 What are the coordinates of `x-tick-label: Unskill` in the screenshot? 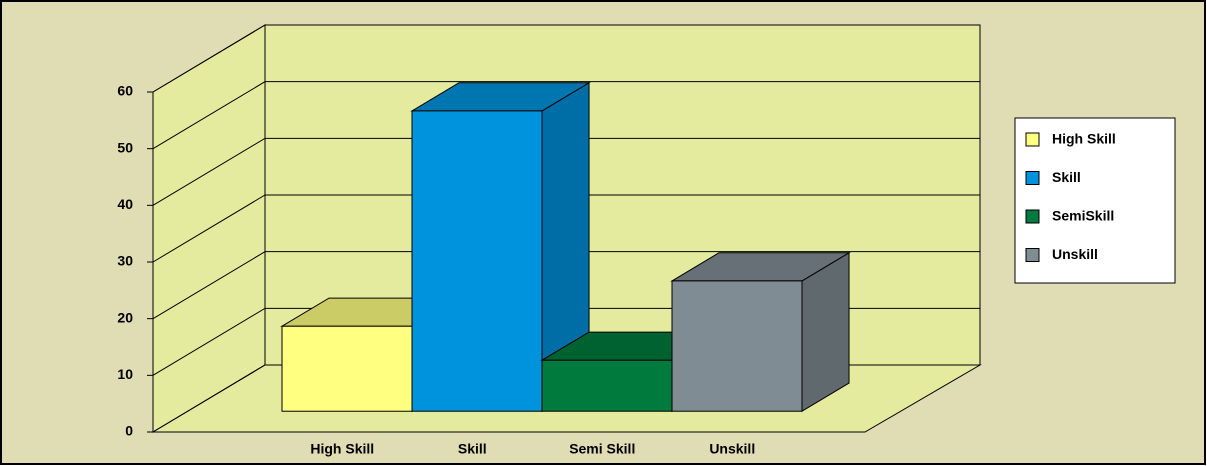 It's located at (732, 449).